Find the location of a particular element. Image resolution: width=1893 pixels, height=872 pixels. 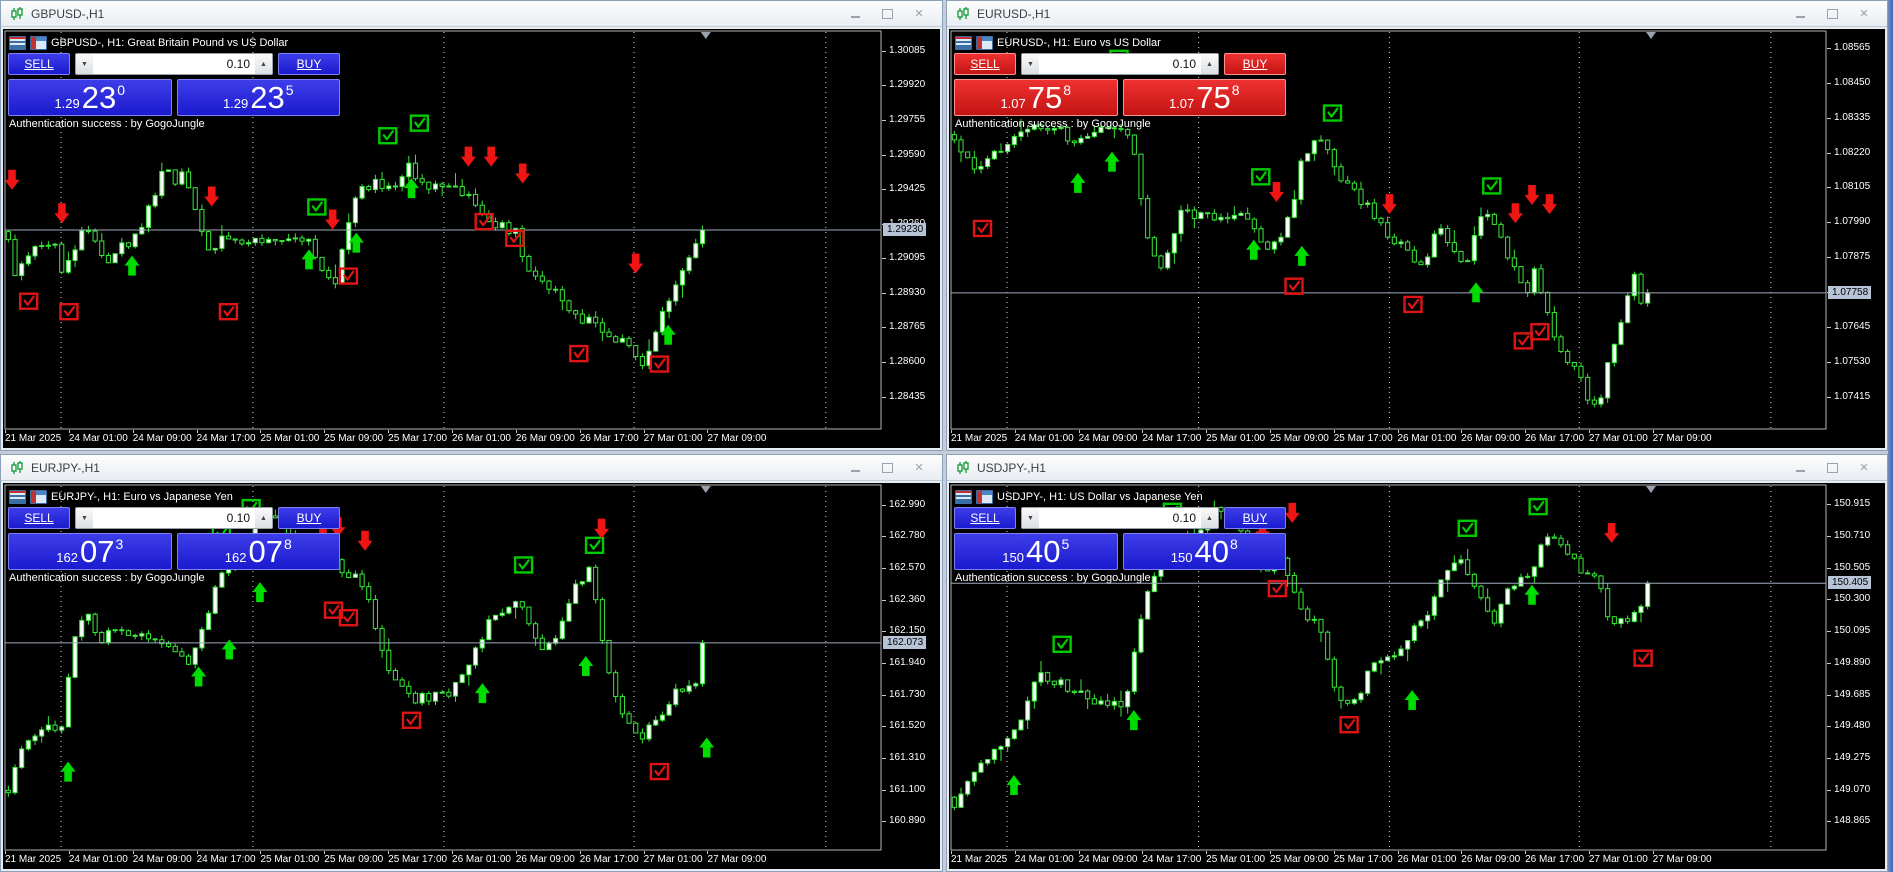

price-tick-label: 1.07415 is located at coordinates (1848, 396).